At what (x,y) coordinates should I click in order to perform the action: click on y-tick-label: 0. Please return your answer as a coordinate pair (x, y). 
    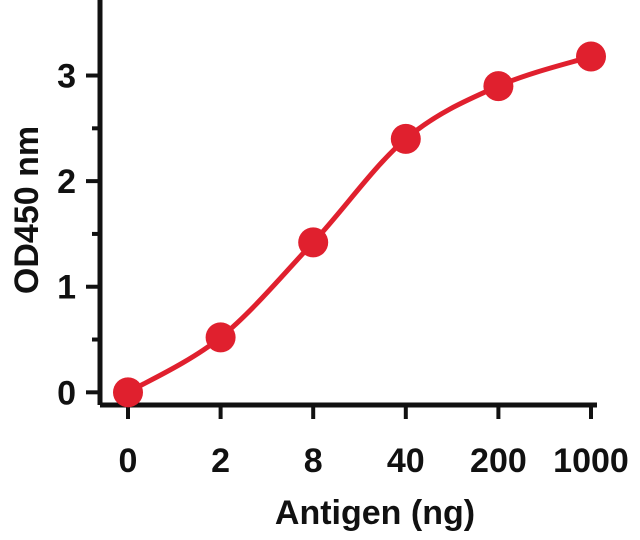
    Looking at the image, I should click on (66, 393).